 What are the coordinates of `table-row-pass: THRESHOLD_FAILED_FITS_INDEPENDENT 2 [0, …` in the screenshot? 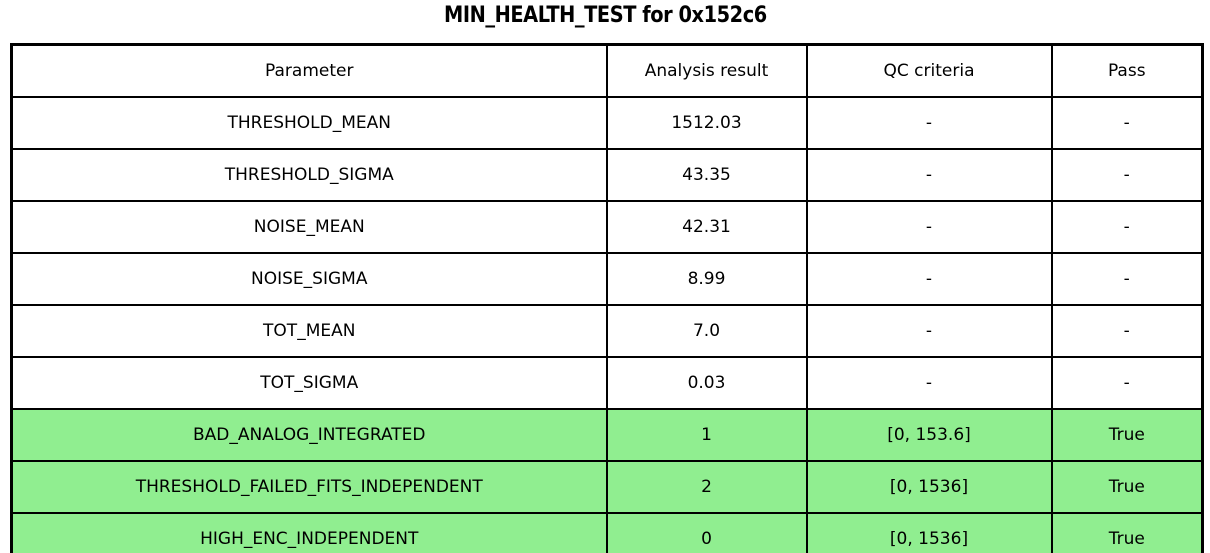 It's located at (607, 487).